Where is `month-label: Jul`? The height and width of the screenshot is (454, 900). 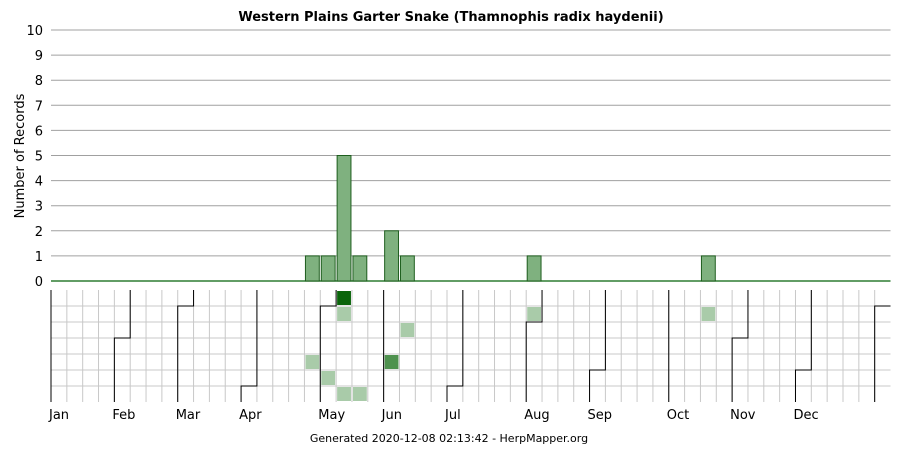
month-label: Jul is located at coordinates (452, 415).